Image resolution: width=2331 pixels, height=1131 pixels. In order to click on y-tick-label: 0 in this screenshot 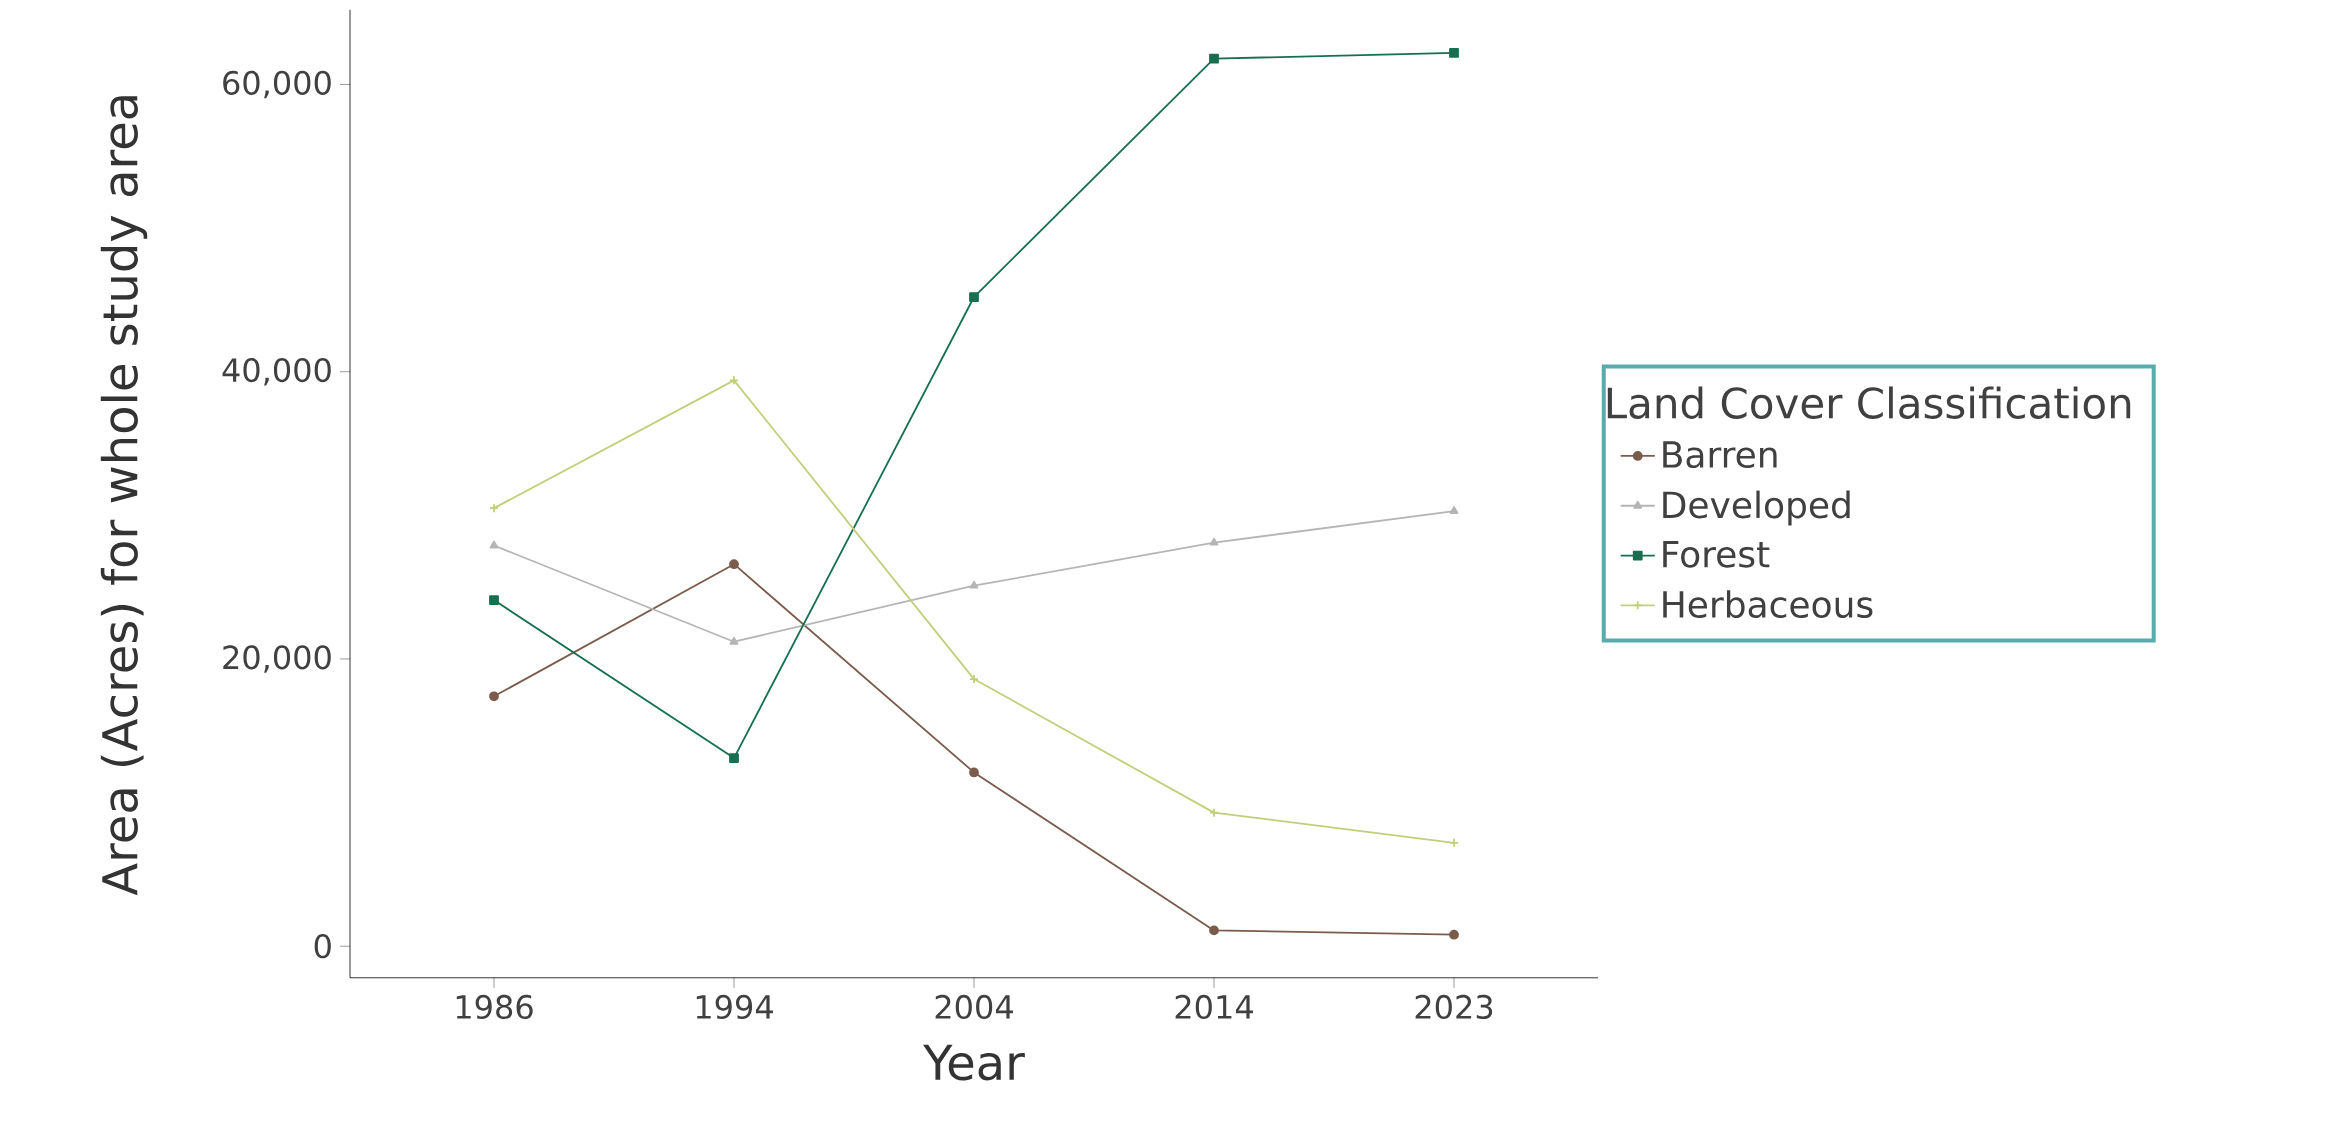, I will do `click(322, 946)`.